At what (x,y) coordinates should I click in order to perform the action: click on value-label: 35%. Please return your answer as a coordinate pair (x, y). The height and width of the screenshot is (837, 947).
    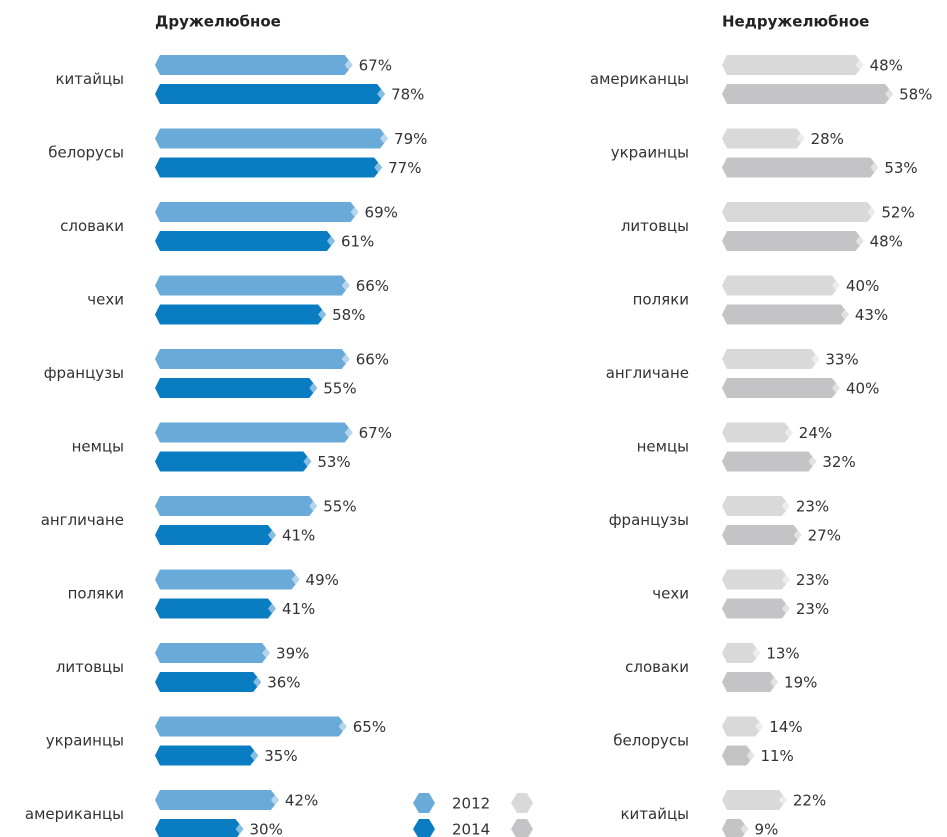
    Looking at the image, I should click on (280, 756).